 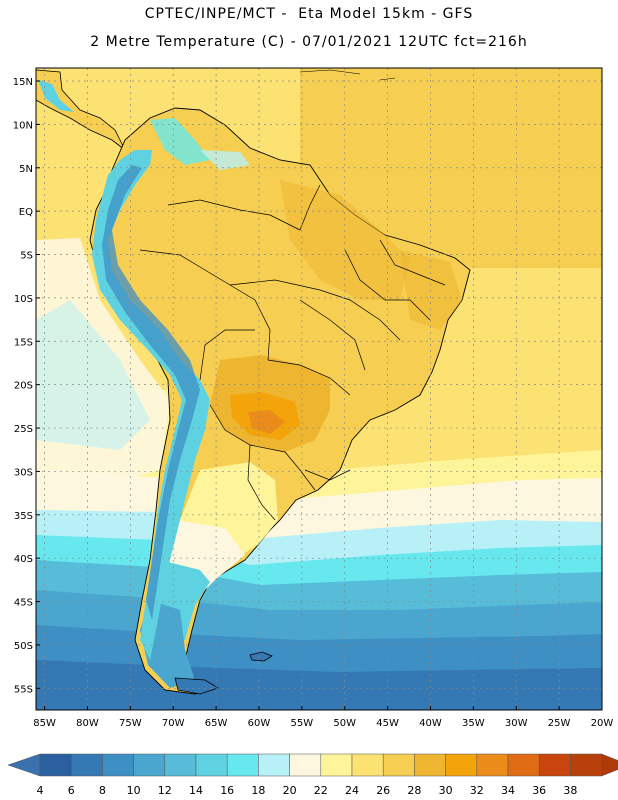 I want to click on lat-label: 50S, so click(x=23, y=646).